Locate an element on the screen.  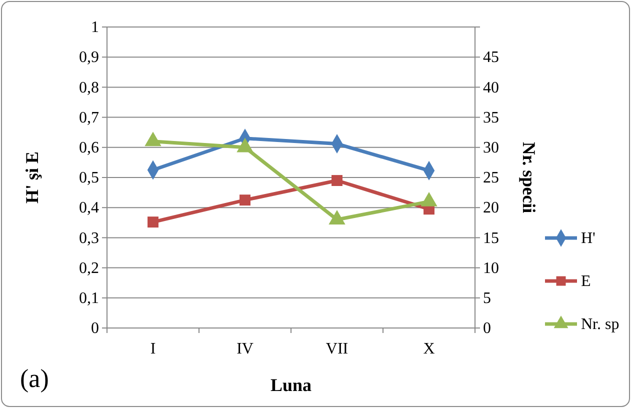
y2-tick-label: 20 is located at coordinates (491, 208).